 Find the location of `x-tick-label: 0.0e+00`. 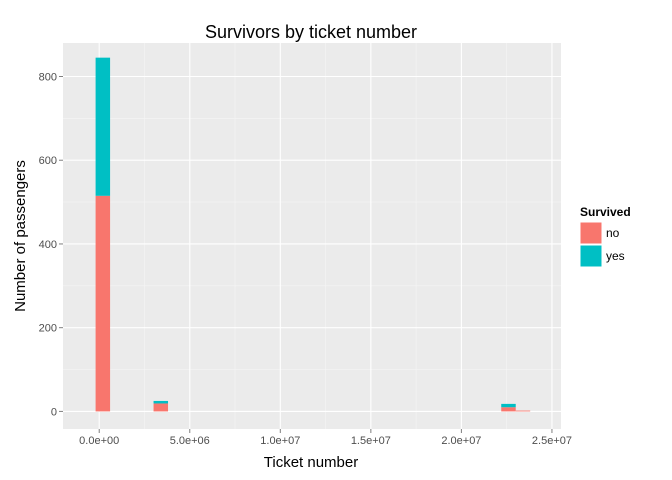

x-tick-label: 0.0e+00 is located at coordinates (99, 441).